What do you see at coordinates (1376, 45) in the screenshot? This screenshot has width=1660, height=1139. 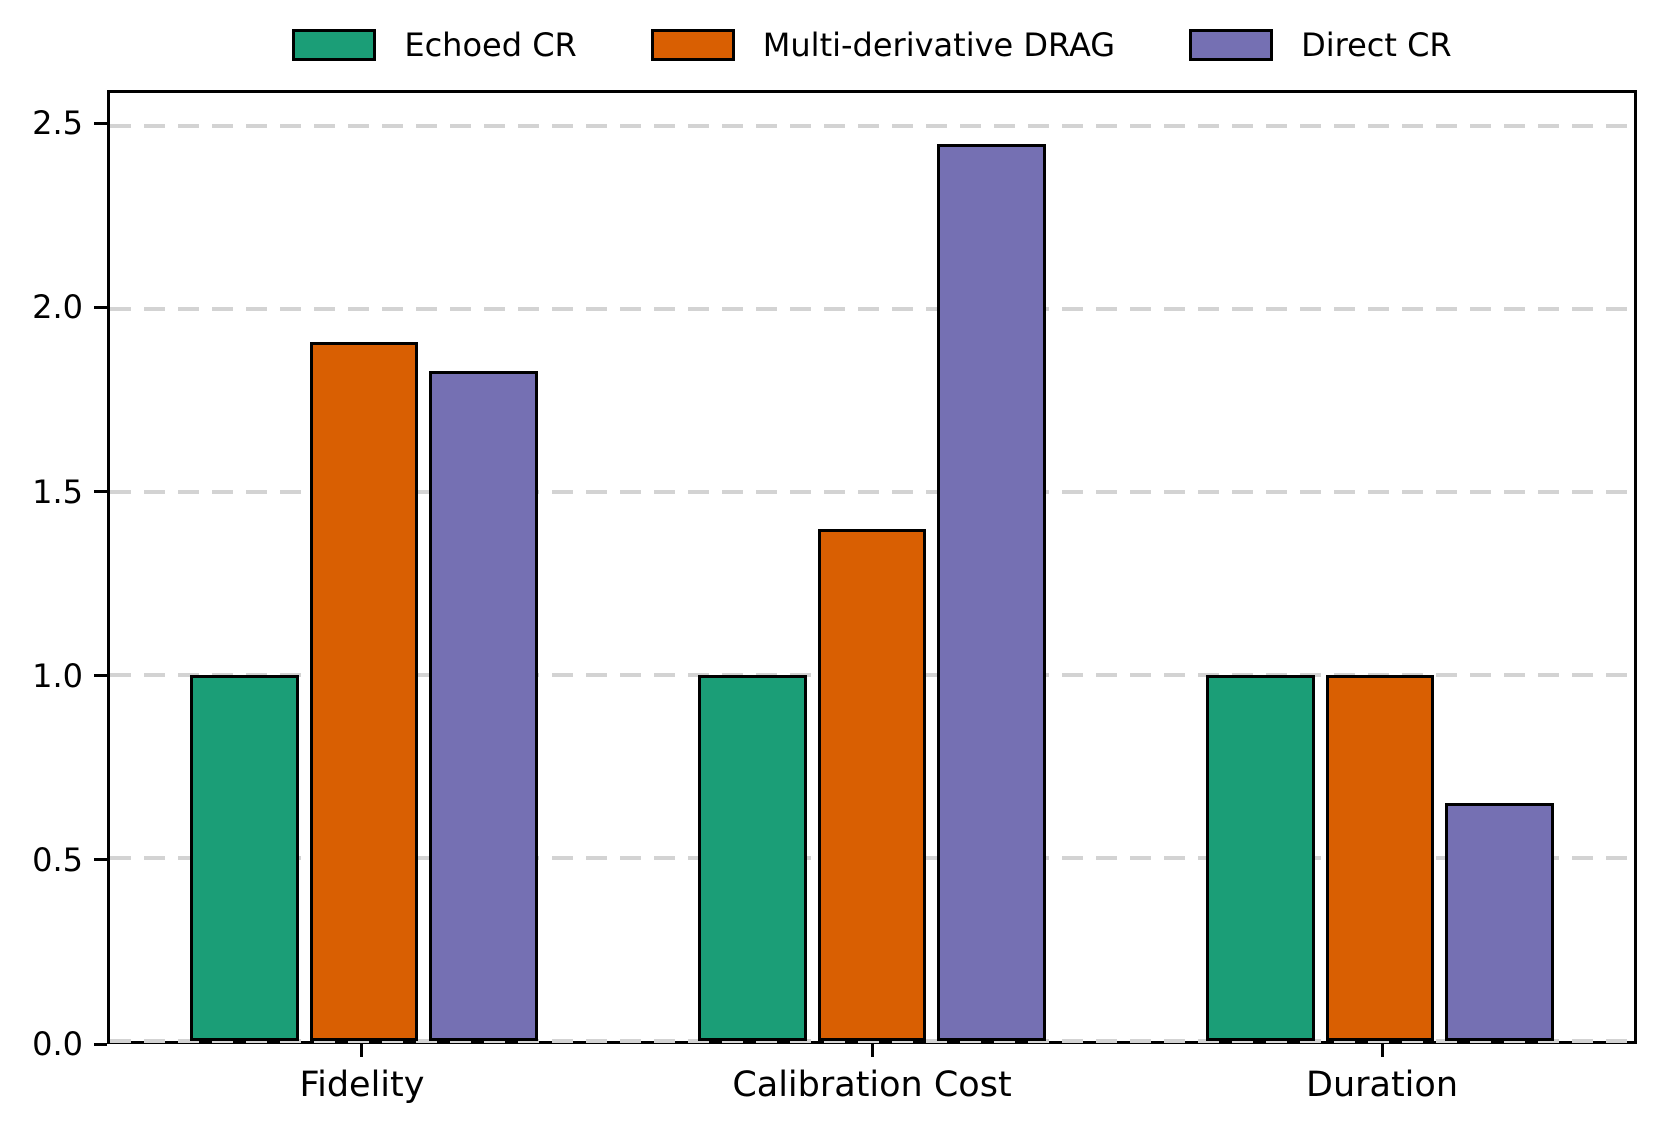 I see `legend-label: Direct CR` at bounding box center [1376, 45].